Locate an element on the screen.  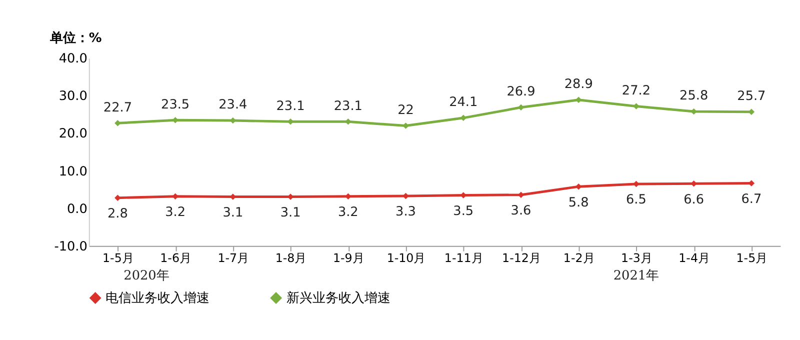
data-label: 26.9 is located at coordinates (521, 92).